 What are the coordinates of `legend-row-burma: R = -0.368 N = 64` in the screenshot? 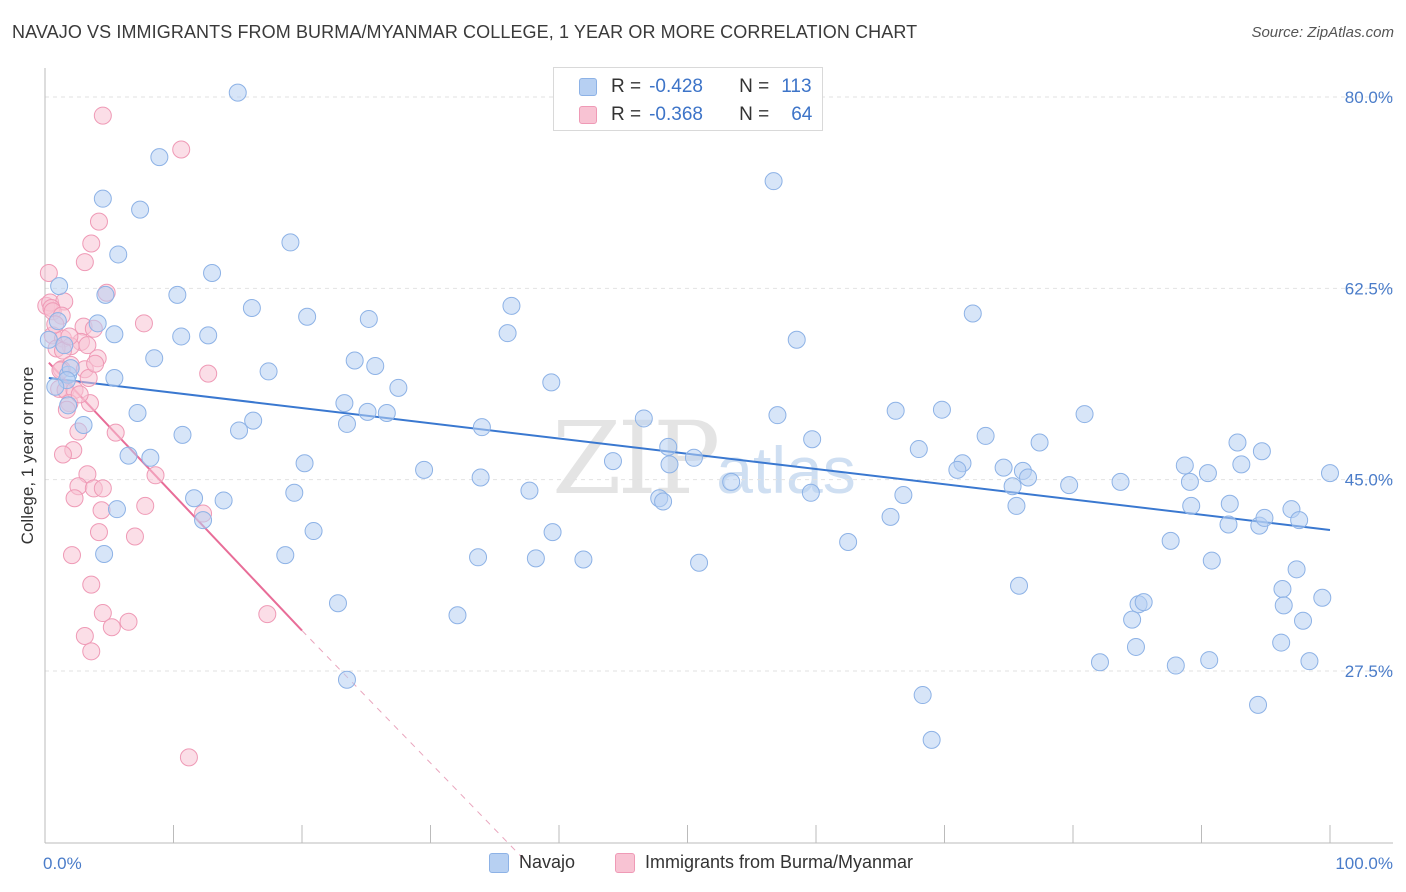 It's located at (683, 115).